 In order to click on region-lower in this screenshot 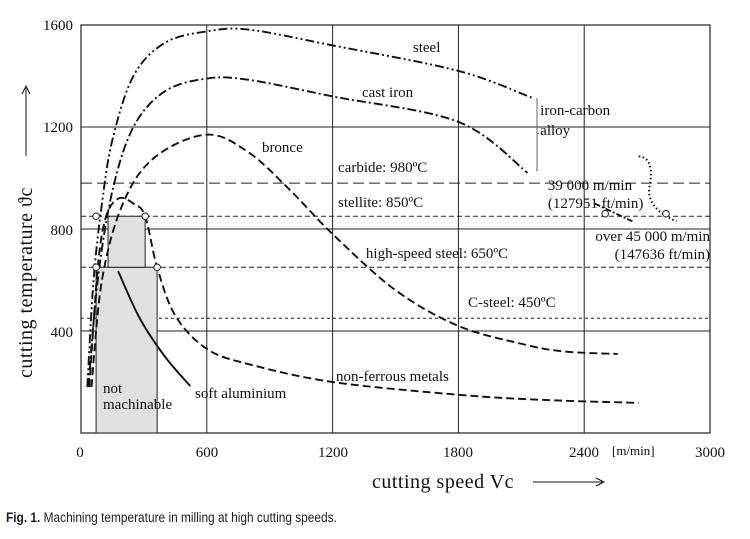, I will do `click(126, 350)`.